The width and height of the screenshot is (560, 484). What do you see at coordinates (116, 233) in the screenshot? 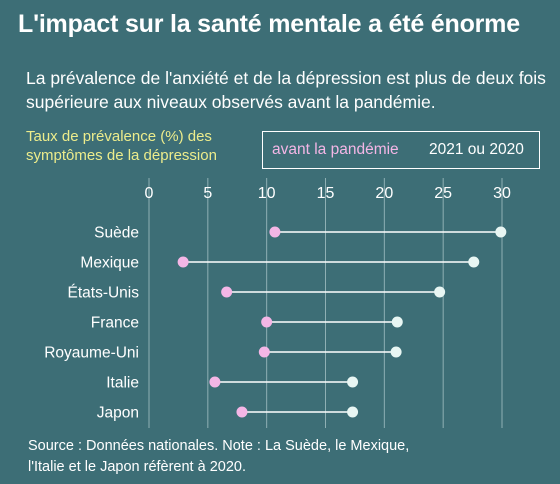
I see `category-label: Suède` at bounding box center [116, 233].